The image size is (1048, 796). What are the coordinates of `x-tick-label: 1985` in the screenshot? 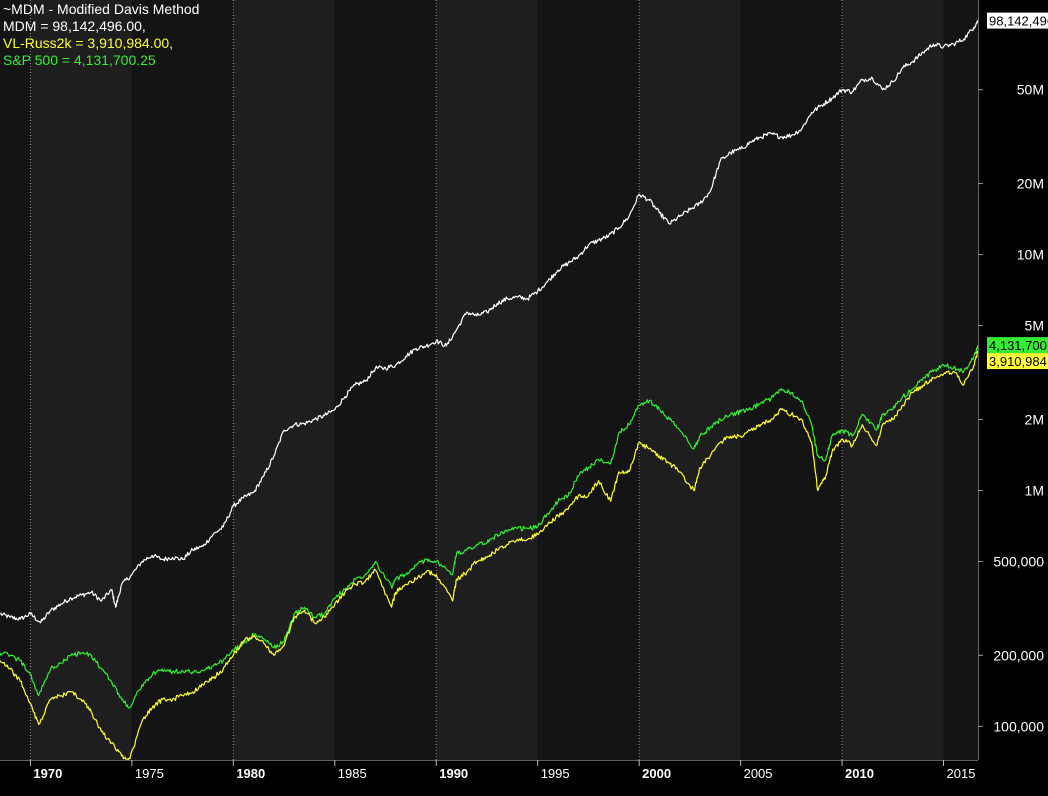 It's located at (352, 773).